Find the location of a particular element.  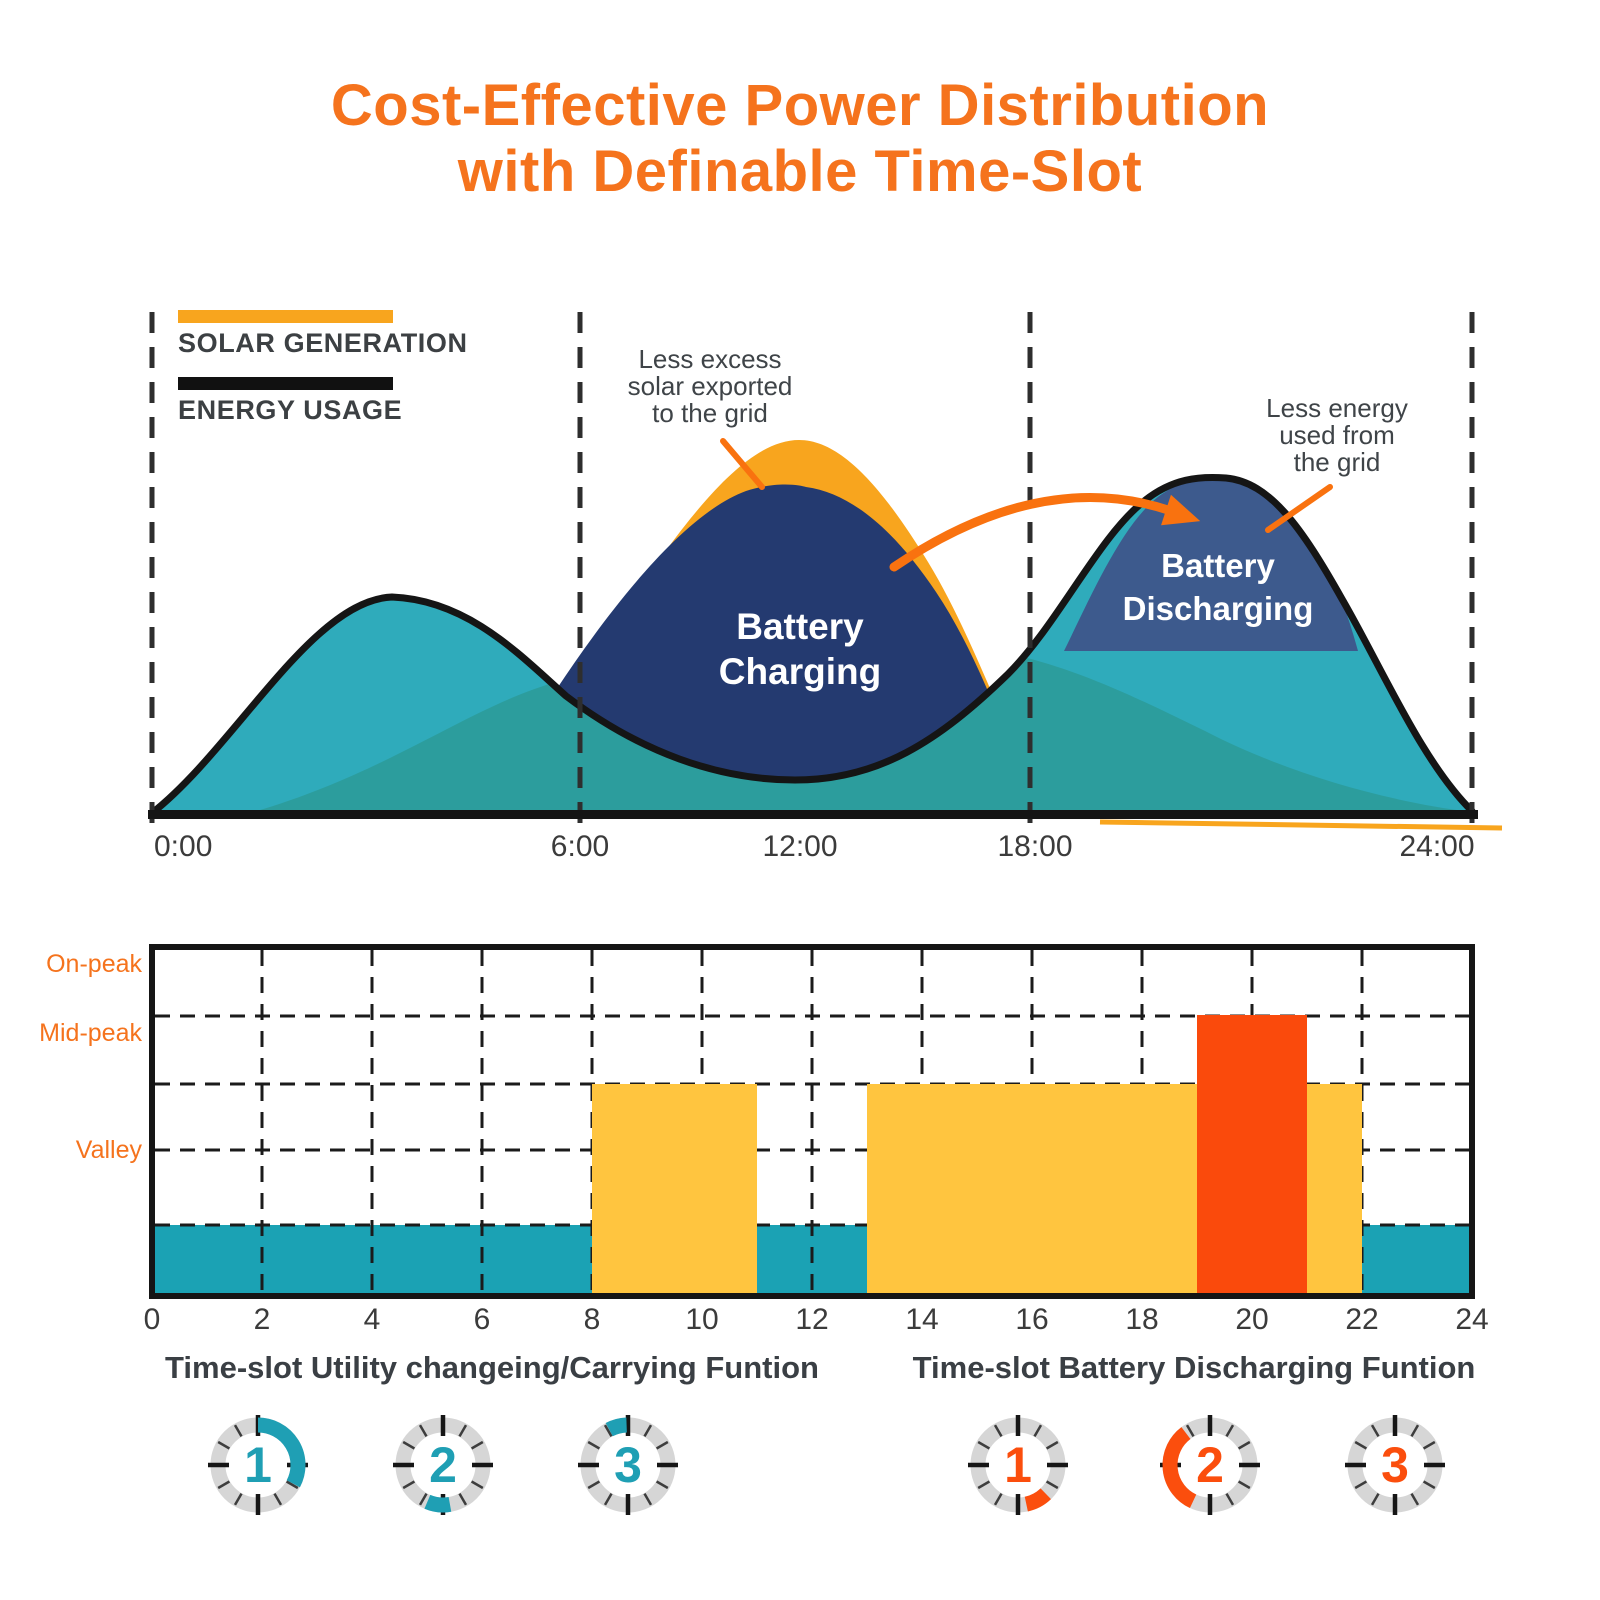

x-tick-label: 6 is located at coordinates (482, 1319).